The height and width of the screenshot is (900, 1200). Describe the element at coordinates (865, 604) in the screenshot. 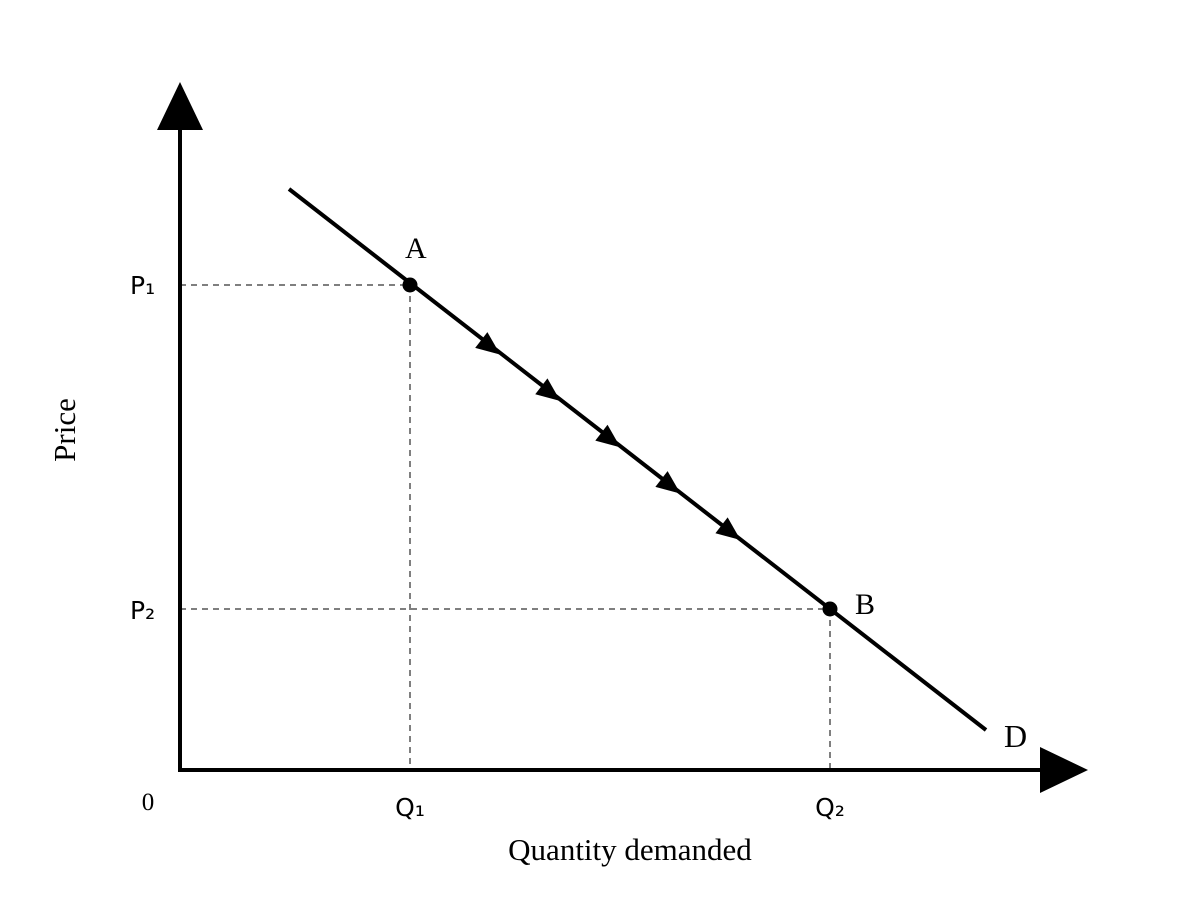

I see `point-b-label: B` at that location.